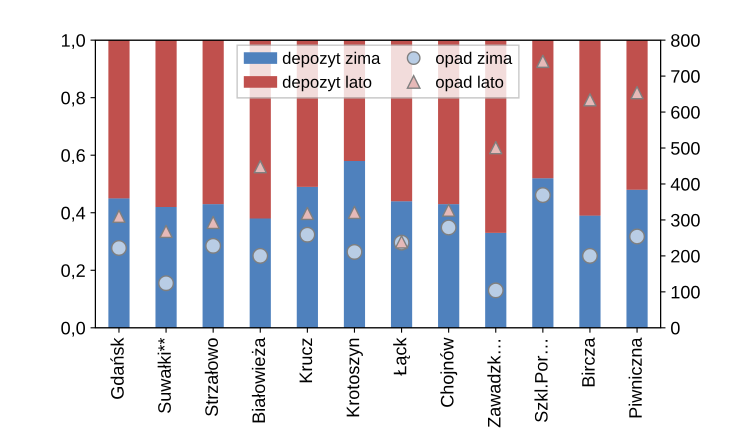 The image size is (734, 446). I want to click on y2-tick-label: 500, so click(685, 148).